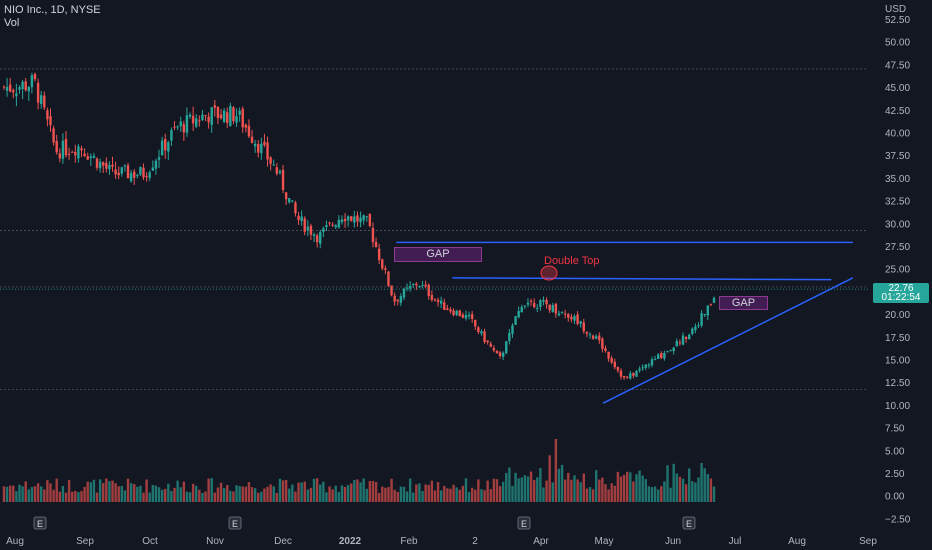 This screenshot has height=550, width=932. What do you see at coordinates (728, 340) in the screenshot?
I see `trend-line-ascending-support` at bounding box center [728, 340].